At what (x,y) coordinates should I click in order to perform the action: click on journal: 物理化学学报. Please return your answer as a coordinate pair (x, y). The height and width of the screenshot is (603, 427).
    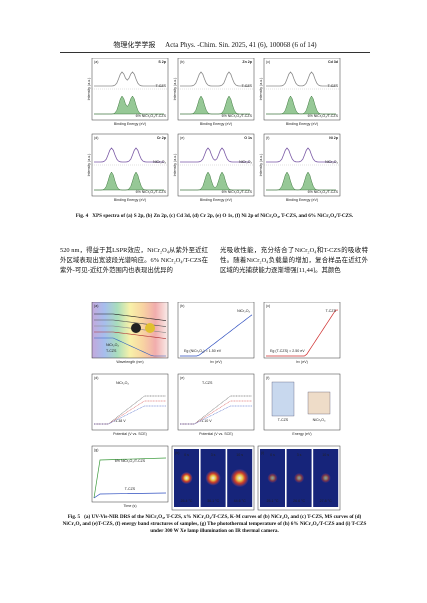
    Looking at the image, I should click on (134, 45).